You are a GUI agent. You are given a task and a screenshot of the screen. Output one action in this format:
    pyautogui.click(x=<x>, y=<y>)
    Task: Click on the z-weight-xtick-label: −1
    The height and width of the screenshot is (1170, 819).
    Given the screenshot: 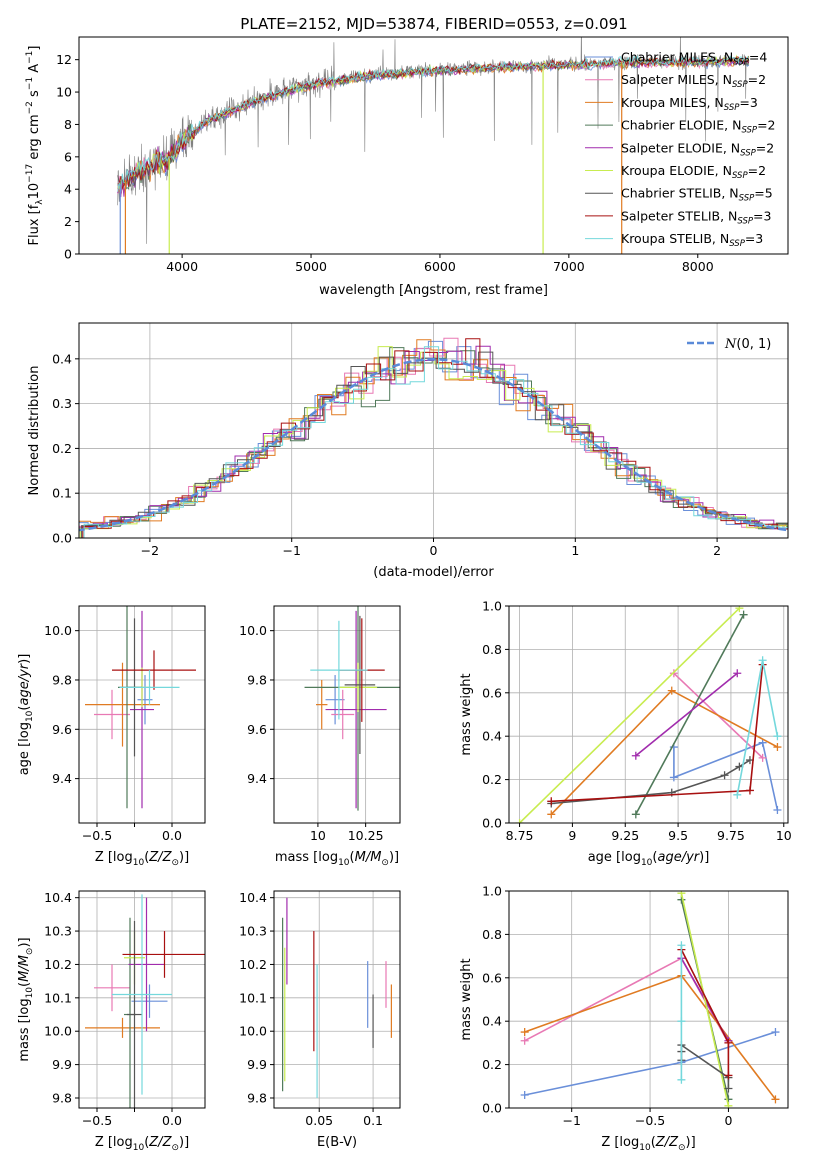 What is the action you would take?
    pyautogui.click(x=571, y=1120)
    